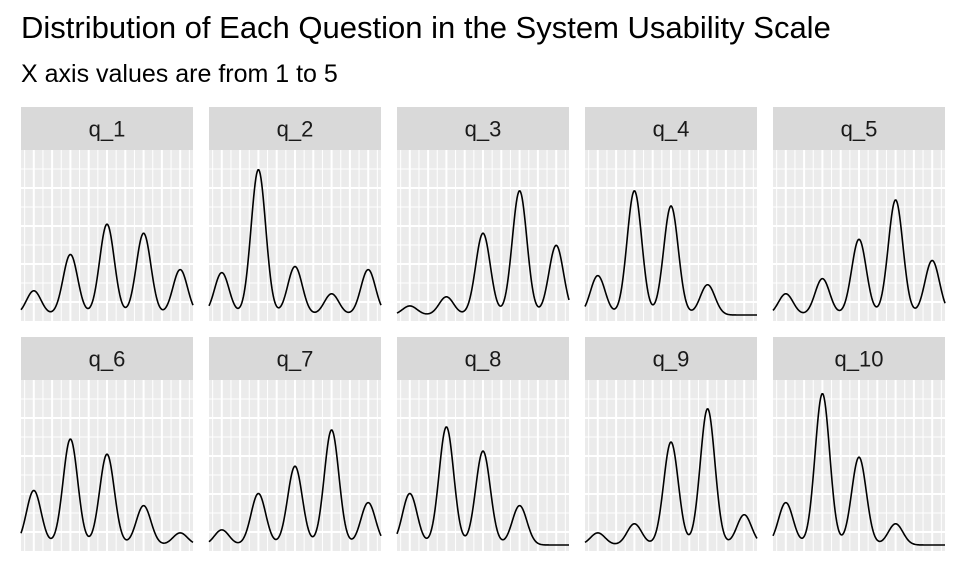 The height and width of the screenshot is (576, 960). I want to click on facet-panel: q_2, so click(295, 214).